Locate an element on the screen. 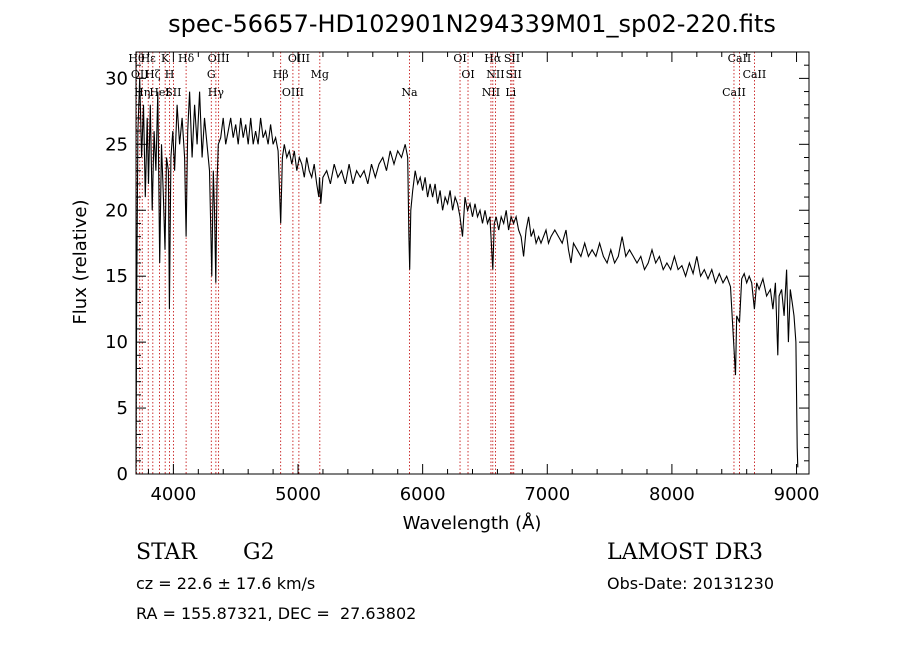  x-tick-label: 8000 is located at coordinates (672, 494).